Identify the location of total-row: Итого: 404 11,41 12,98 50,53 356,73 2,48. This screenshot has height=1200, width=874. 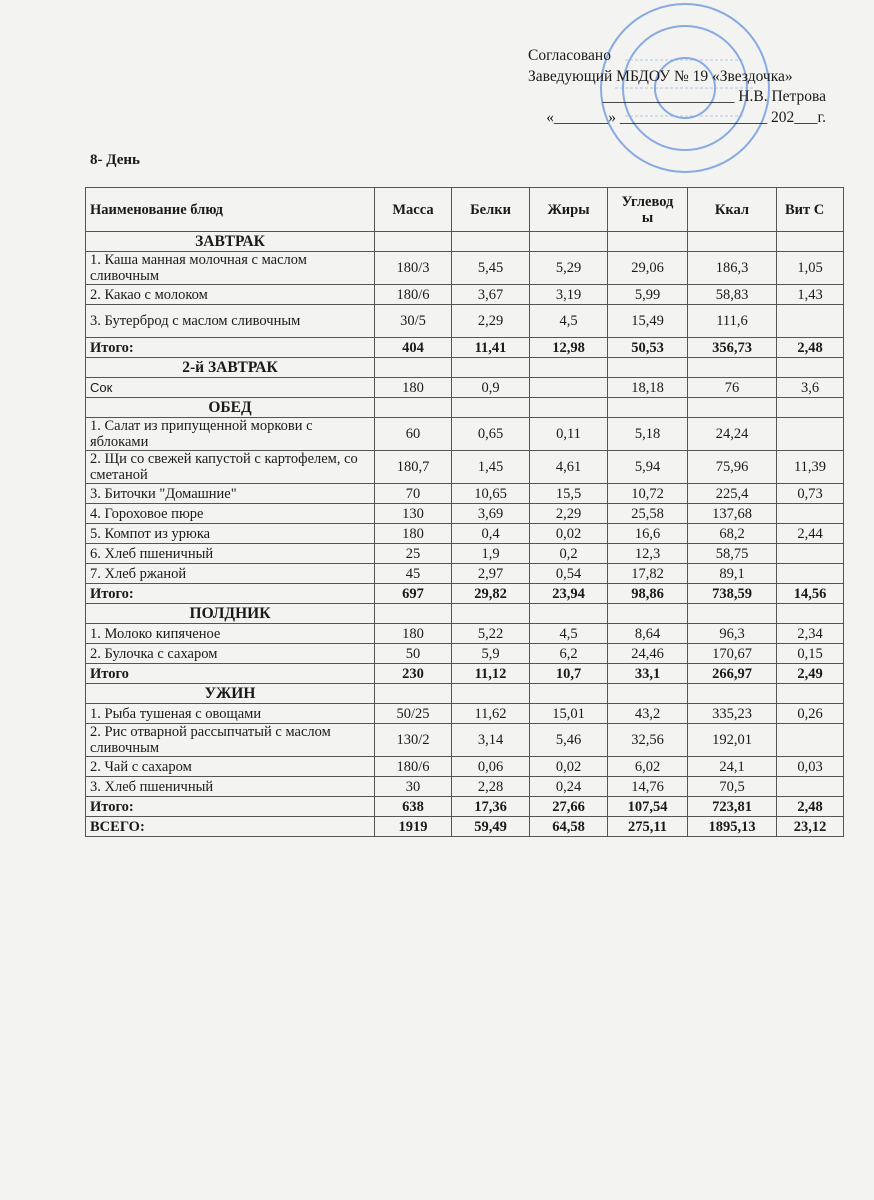
(464, 347).